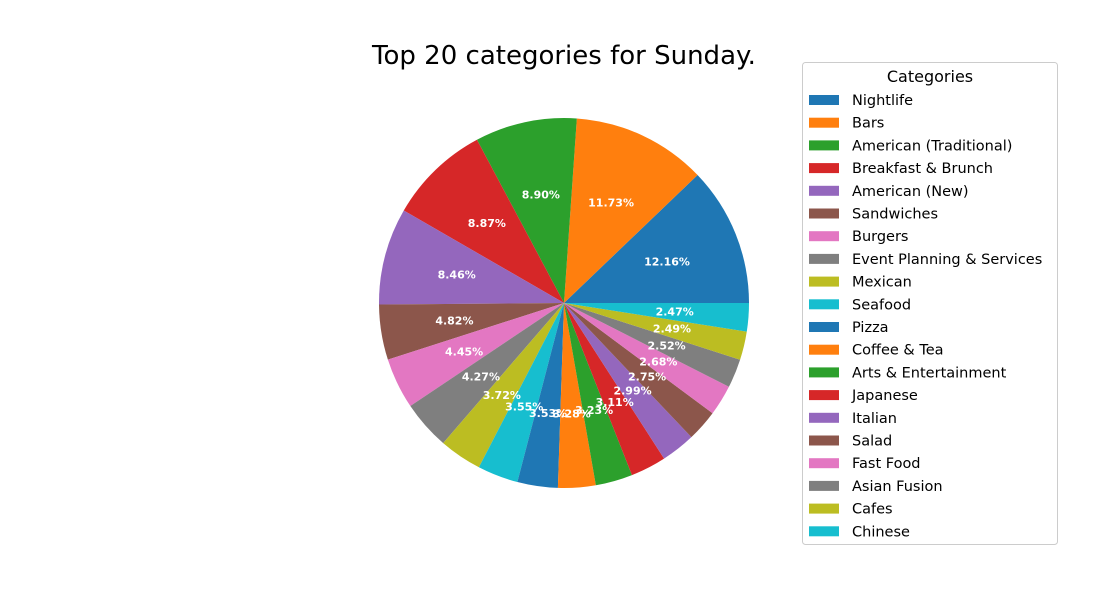 The height and width of the screenshot is (600, 1100). What do you see at coordinates (932, 146) in the screenshot?
I see `legend-label: American (Traditional)` at bounding box center [932, 146].